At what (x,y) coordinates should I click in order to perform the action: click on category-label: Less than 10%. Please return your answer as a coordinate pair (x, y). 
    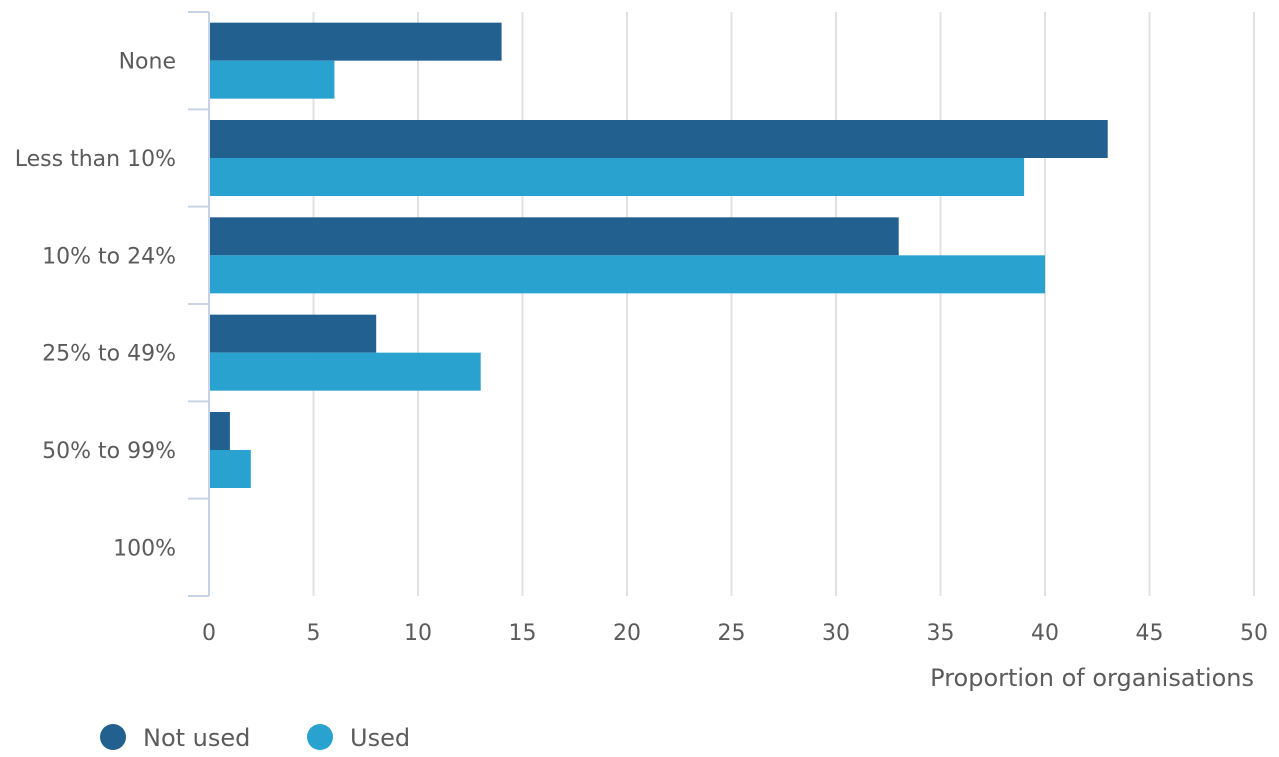
    Looking at the image, I should click on (95, 159).